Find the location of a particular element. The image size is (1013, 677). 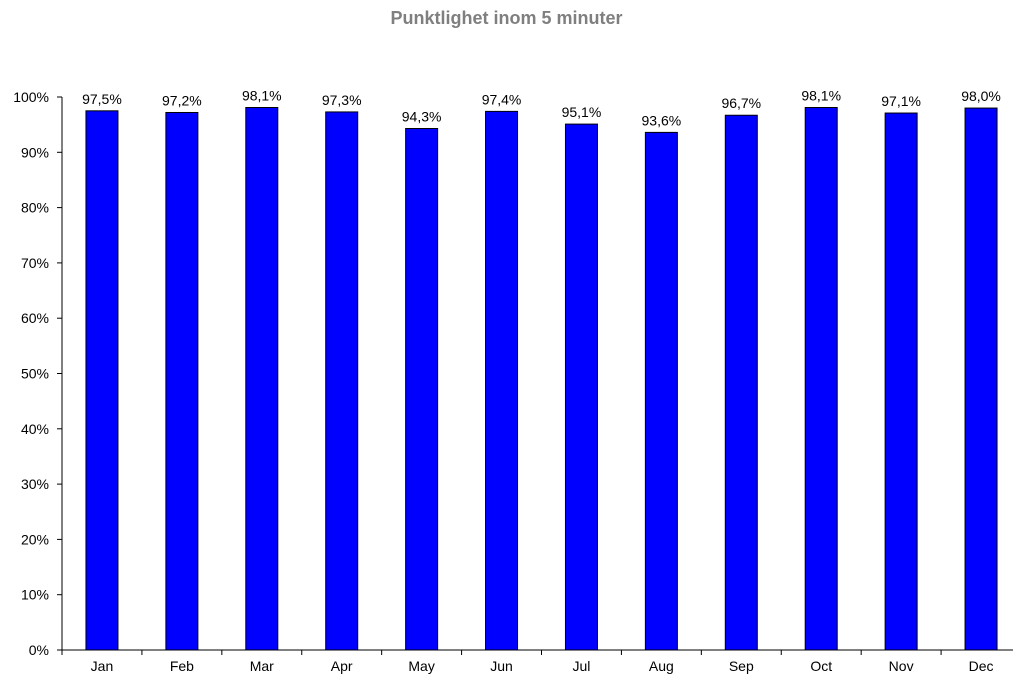

data-label: 97,2% is located at coordinates (182, 100).